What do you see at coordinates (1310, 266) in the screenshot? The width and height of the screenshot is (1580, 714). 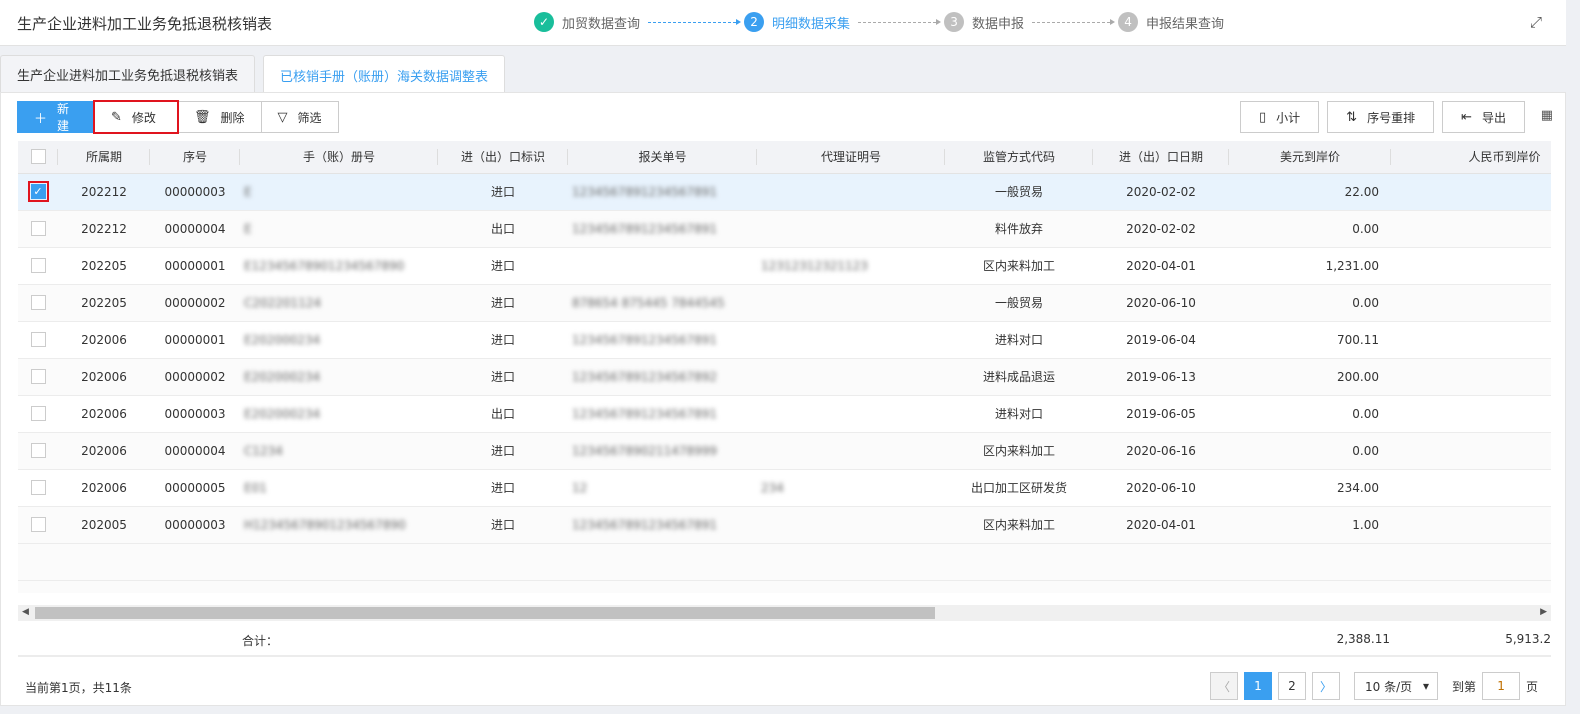 I see `cell-usd: 1,231.00` at bounding box center [1310, 266].